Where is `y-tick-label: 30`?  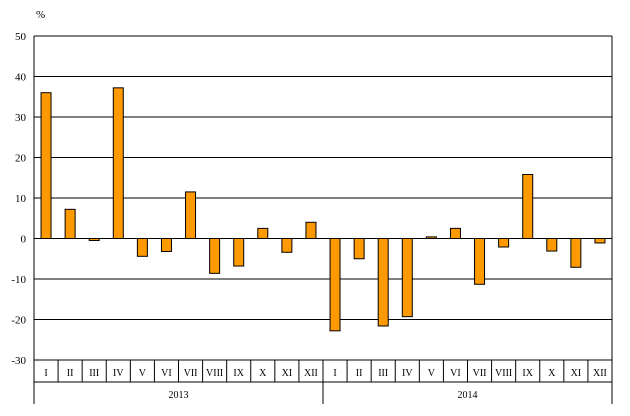 y-tick-label: 30 is located at coordinates (21, 118).